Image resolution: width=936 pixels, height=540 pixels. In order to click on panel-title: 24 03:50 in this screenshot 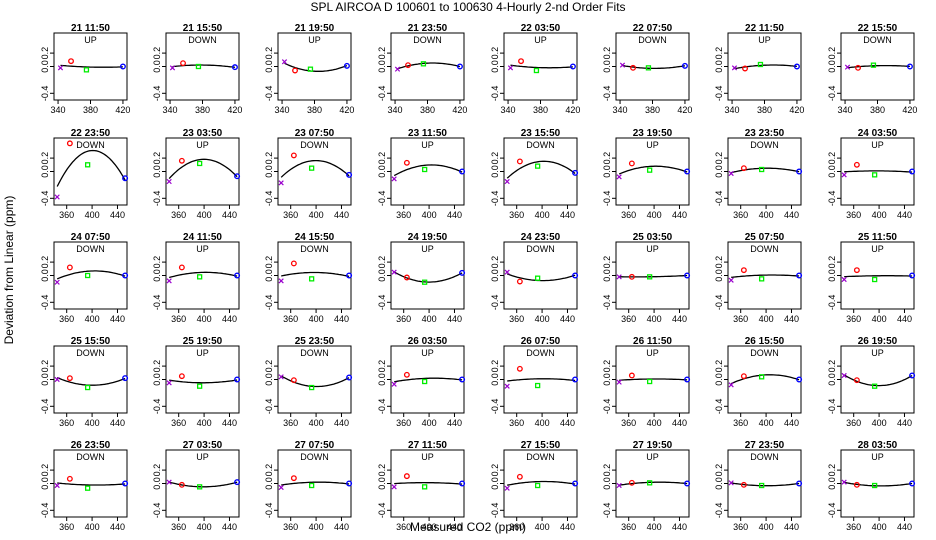, I will do `click(878, 133)`.